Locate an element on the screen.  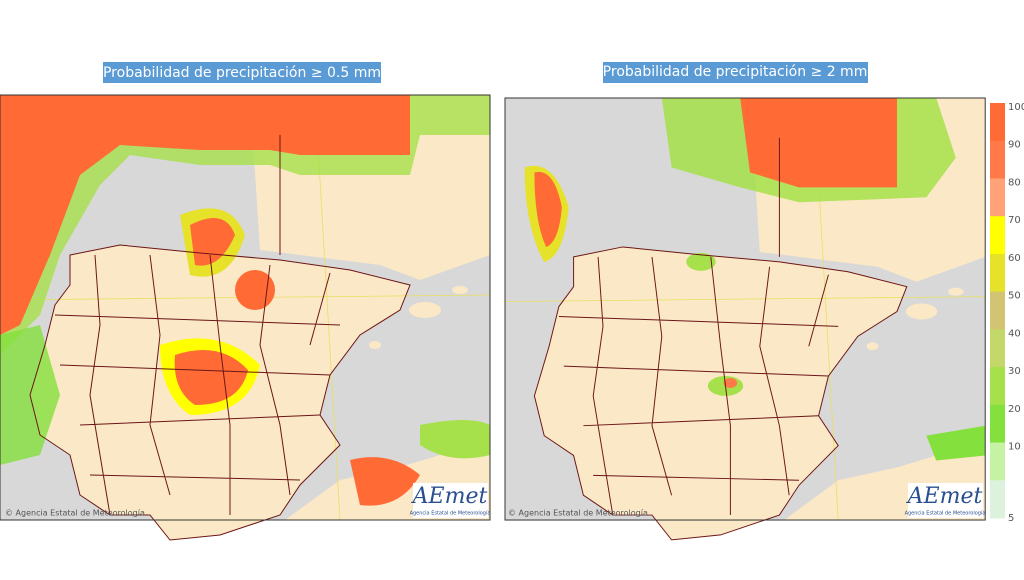
legend-label: 5 is located at coordinates (1011, 518).